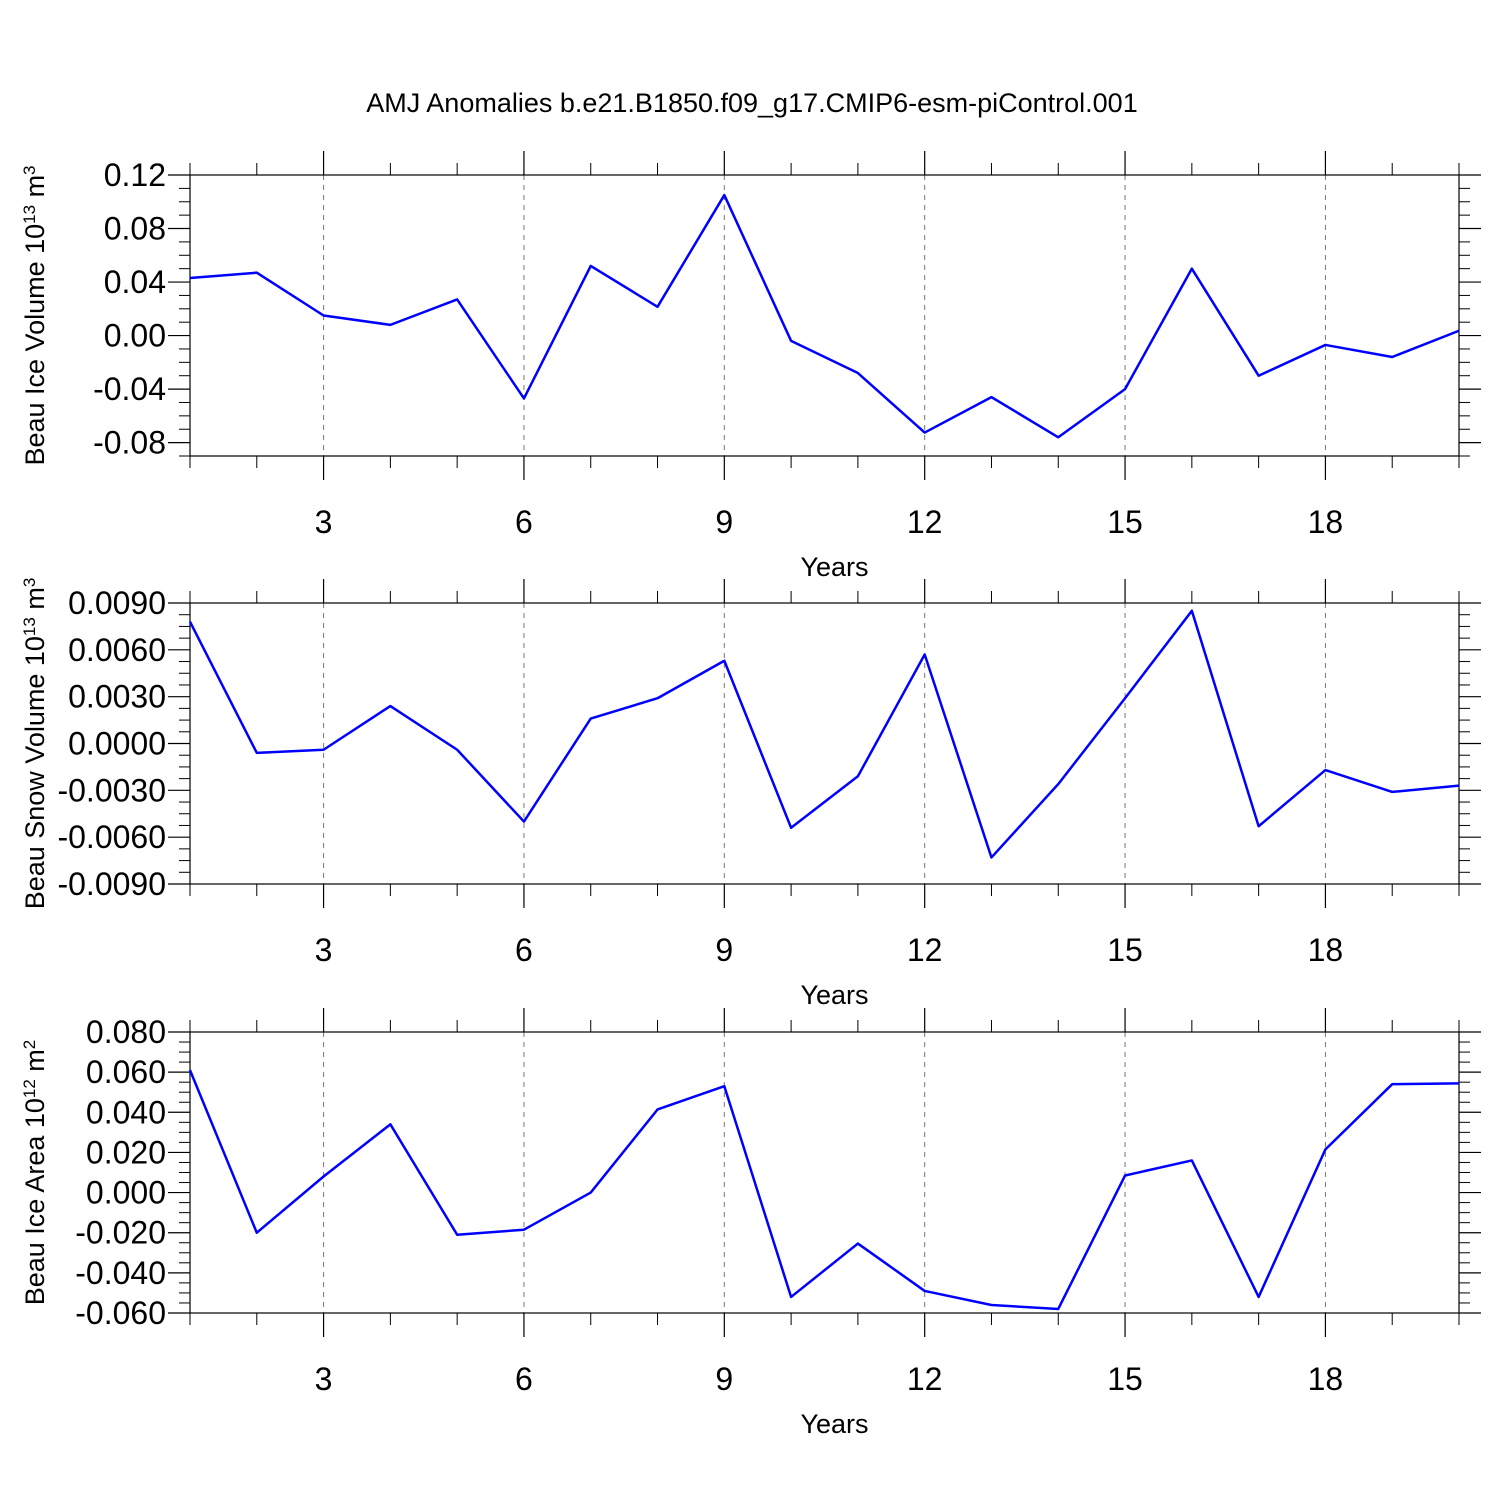 The width and height of the screenshot is (1500, 1500). What do you see at coordinates (29, 1088) in the screenshot?
I see `y-axis-label-part: 12` at bounding box center [29, 1088].